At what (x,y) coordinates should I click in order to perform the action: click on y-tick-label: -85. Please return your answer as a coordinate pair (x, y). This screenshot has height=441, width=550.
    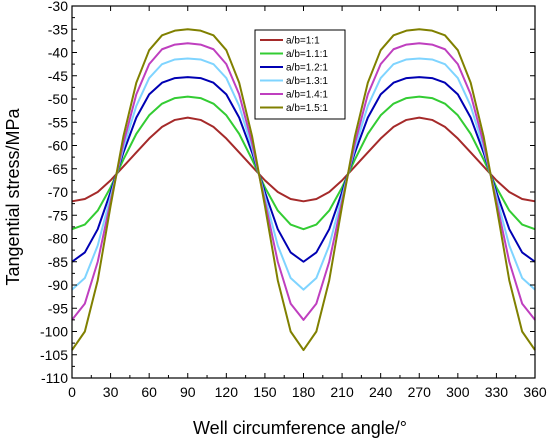
    Looking at the image, I should click on (58, 262).